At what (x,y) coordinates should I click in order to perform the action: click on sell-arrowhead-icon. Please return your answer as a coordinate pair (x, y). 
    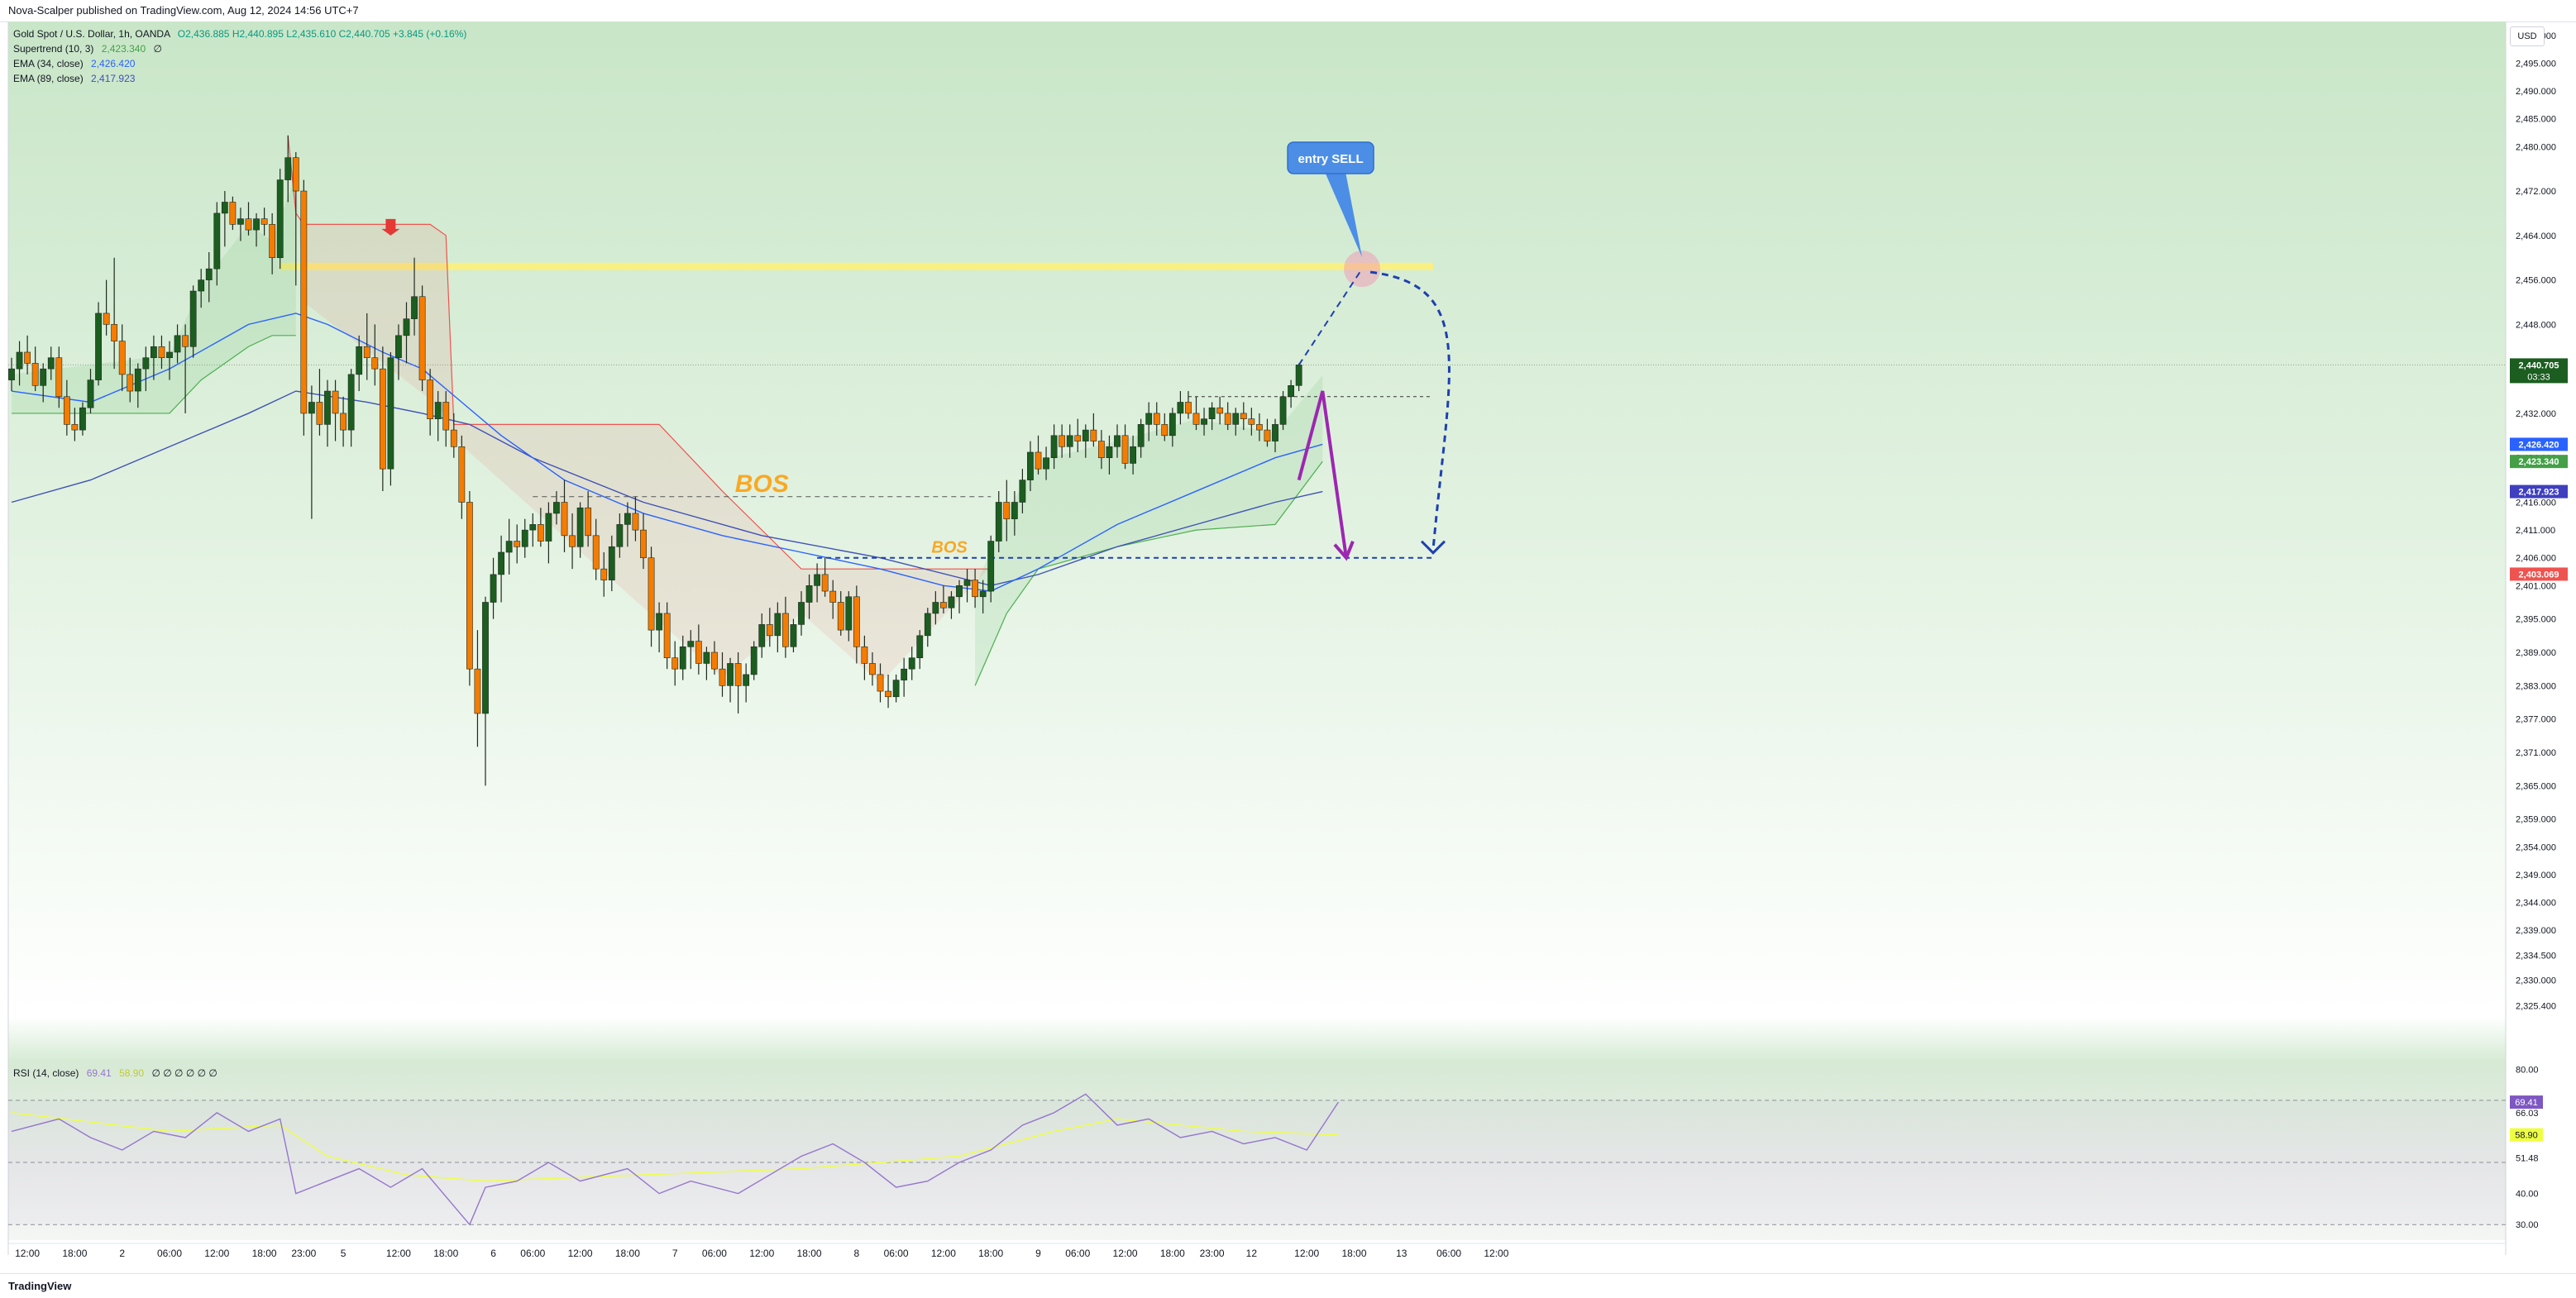
    Looking at the image, I should click on (1344, 550).